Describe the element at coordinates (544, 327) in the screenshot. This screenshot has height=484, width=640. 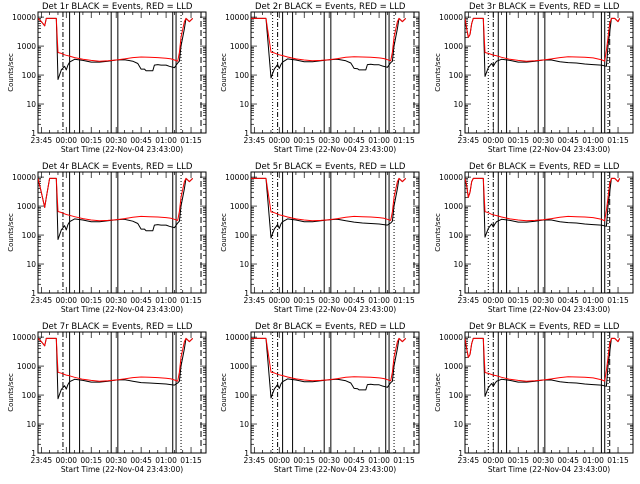
I see `chart-title: Det 9r BLACK = Events, RED = LLD` at that location.